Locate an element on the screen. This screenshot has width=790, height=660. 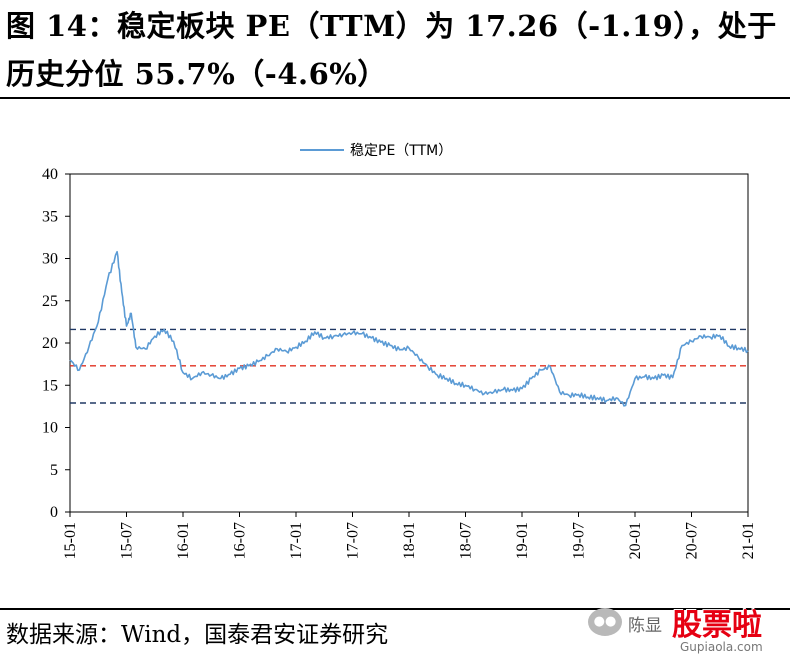
source-rule is located at coordinates (395, 609).